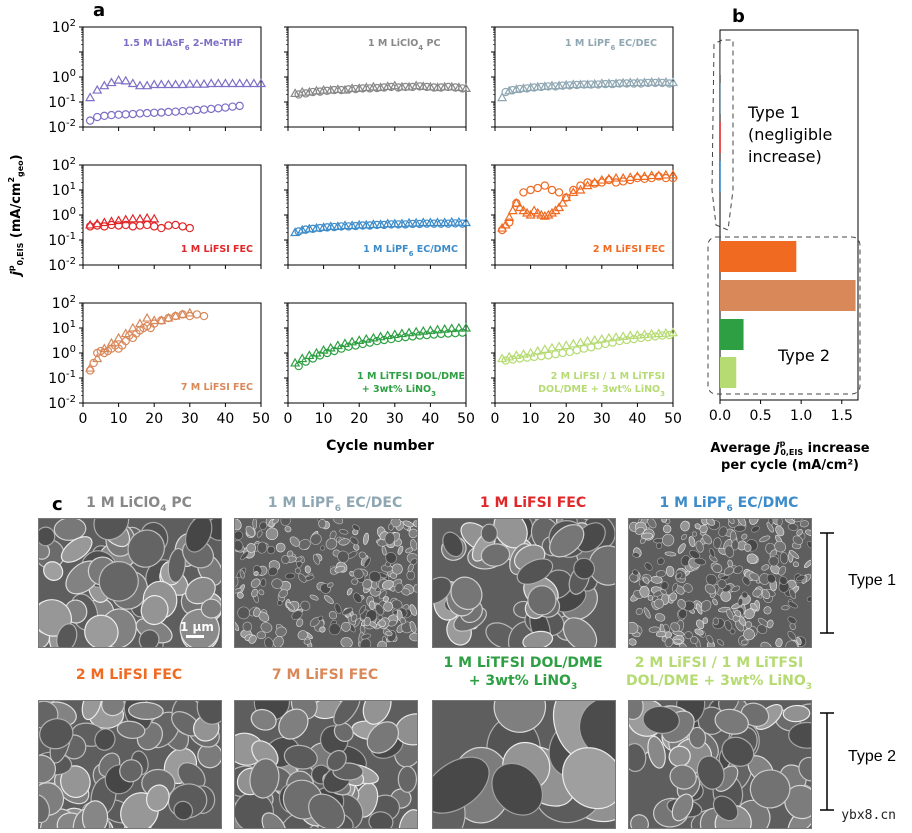 Image resolution: width=912 pixels, height=833 pixels. Describe the element at coordinates (73, 324) in the screenshot. I see `y-tick-exp: 1` at that location.